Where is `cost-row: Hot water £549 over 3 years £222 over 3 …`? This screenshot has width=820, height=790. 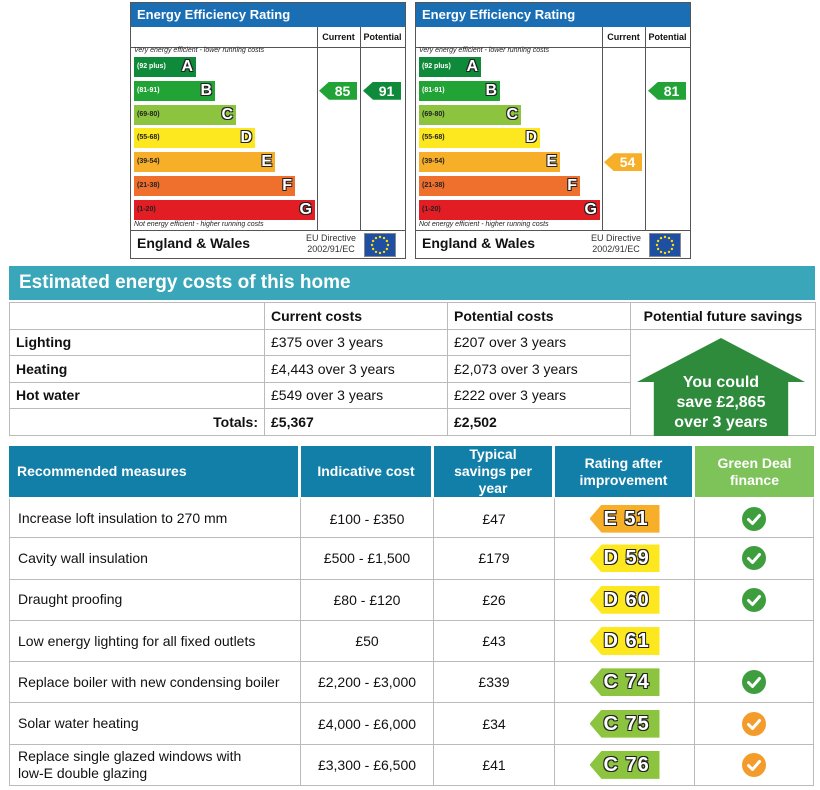
cost-row: Hot water £549 over 3 years £222 over 3 … is located at coordinates (412, 395).